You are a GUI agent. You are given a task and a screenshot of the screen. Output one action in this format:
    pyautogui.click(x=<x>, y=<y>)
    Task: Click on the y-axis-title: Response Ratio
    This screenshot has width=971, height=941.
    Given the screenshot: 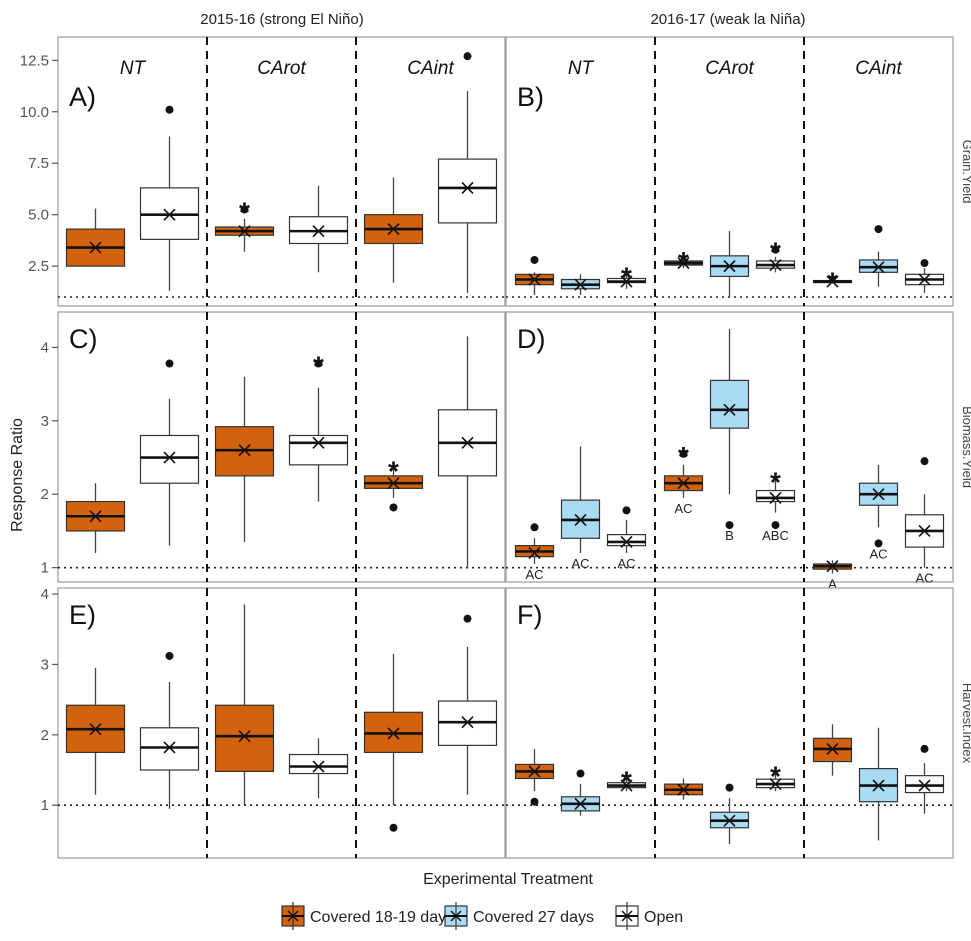 What is the action you would take?
    pyautogui.click(x=17, y=475)
    